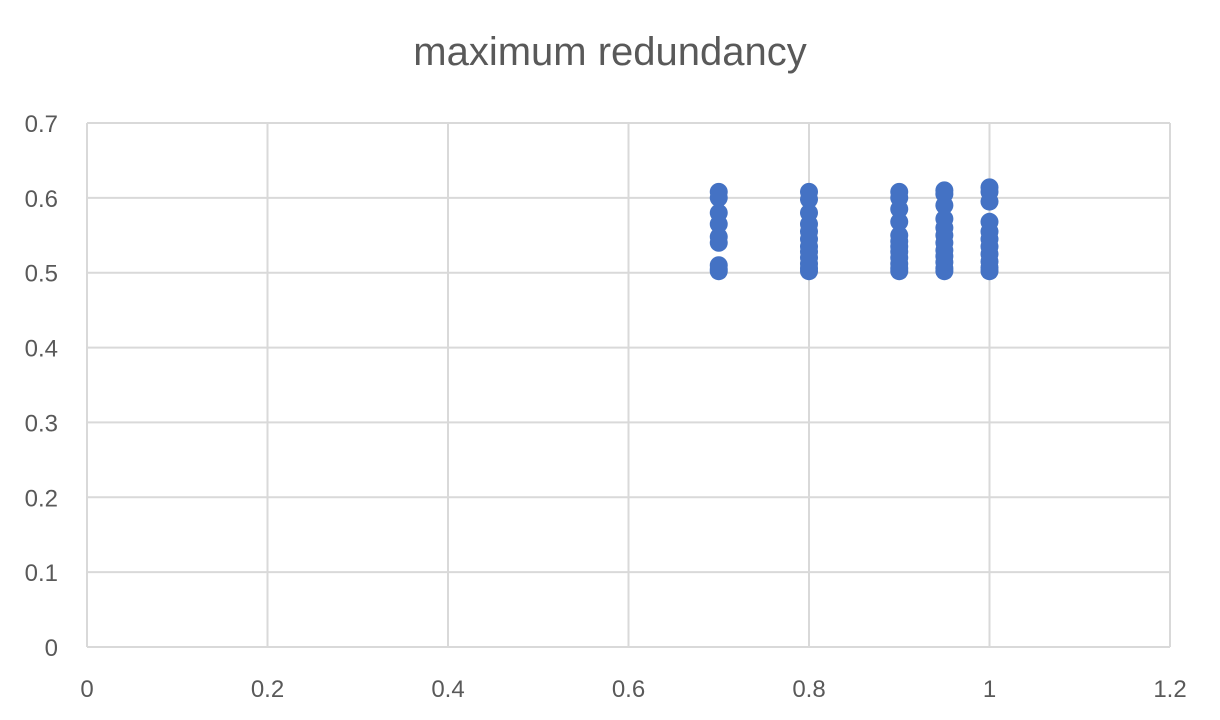 This screenshot has height=720, width=1220. I want to click on x-tick-label: 0.6, so click(628, 689).